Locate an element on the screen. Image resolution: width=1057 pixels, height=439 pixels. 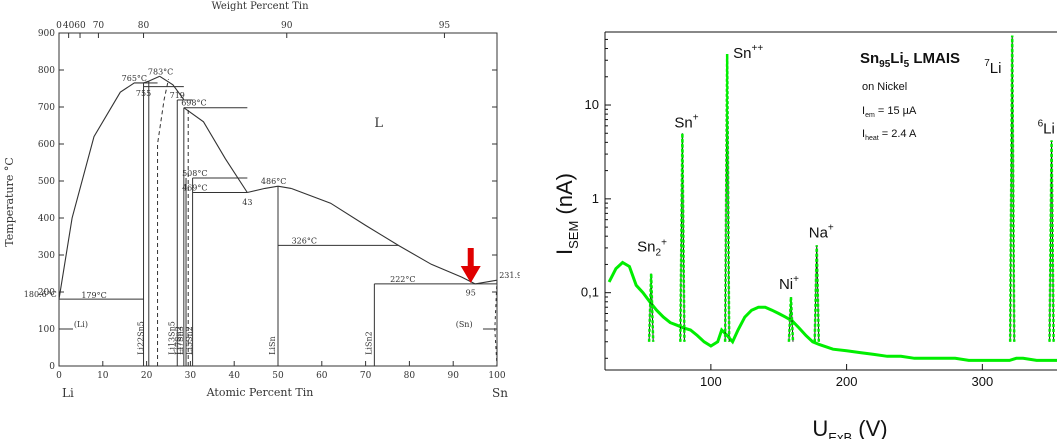
spectrum-baseline-trace is located at coordinates (832, 311).